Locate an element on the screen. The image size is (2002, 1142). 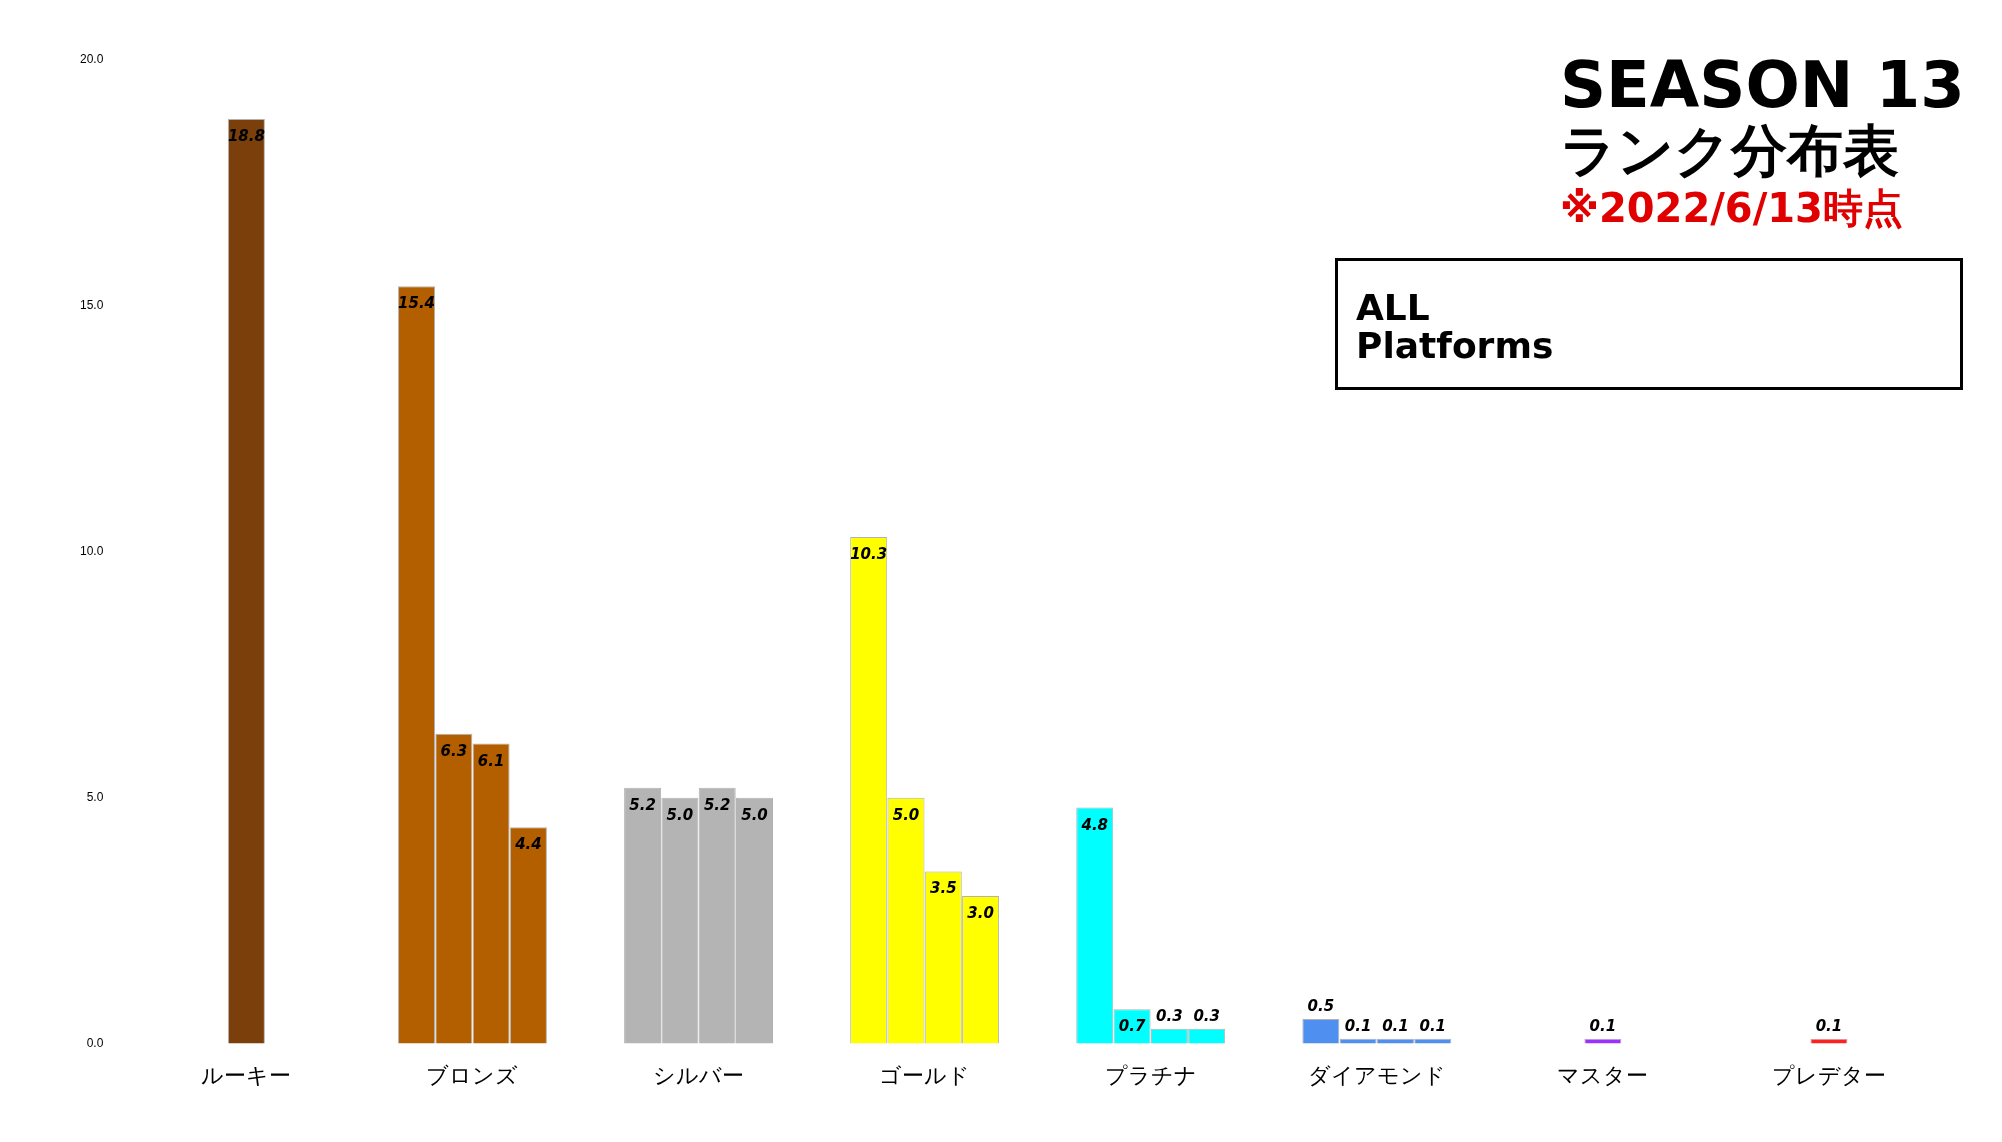
data-label: 0.5 is located at coordinates (1321, 1006).